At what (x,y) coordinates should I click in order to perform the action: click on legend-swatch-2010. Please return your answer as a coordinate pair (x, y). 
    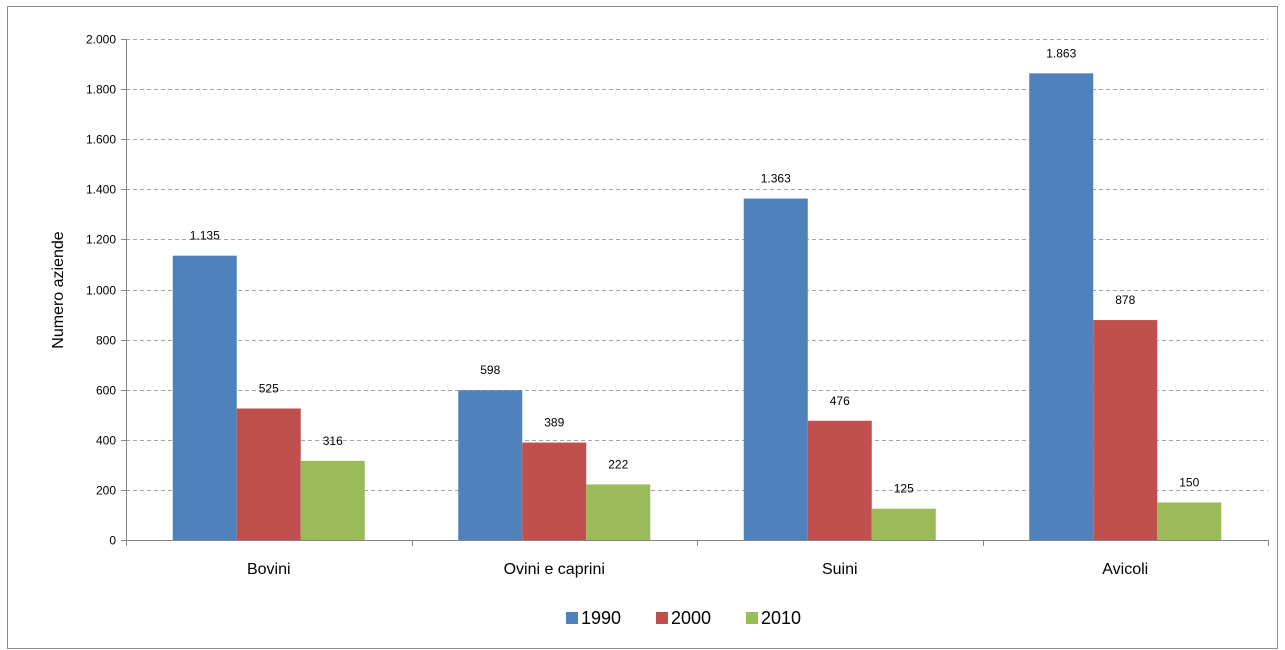
    Looking at the image, I should click on (752, 618).